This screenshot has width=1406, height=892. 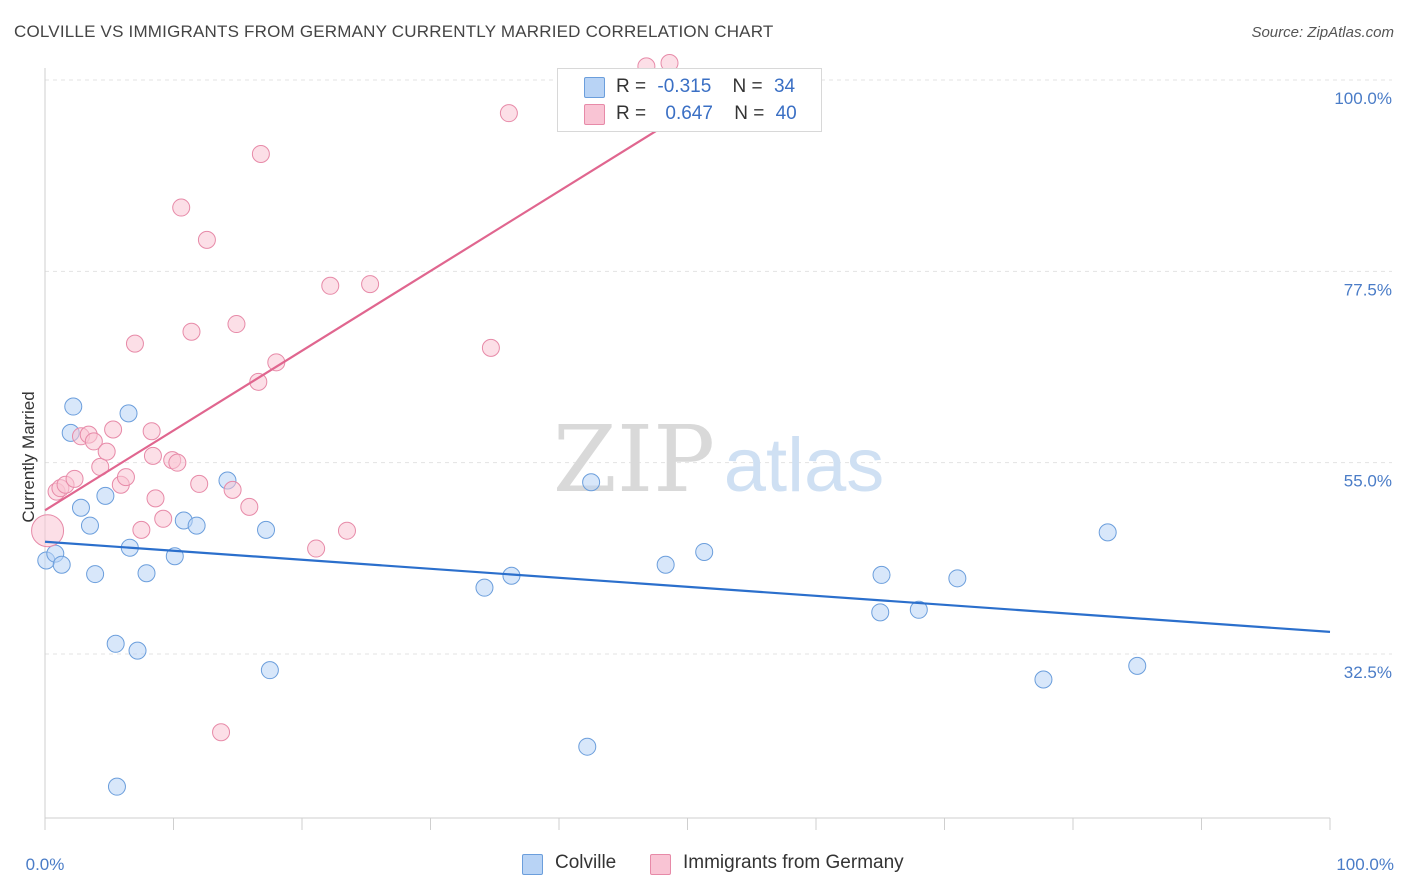 I want to click on legend-r-value: -0.315, so click(x=684, y=86).